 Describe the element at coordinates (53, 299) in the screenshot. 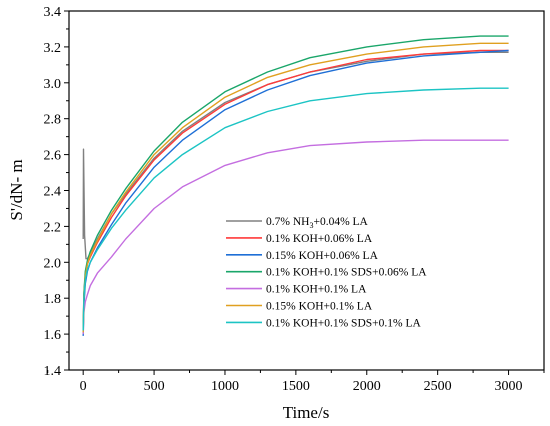

I see `y-tick-label: 1.8` at that location.